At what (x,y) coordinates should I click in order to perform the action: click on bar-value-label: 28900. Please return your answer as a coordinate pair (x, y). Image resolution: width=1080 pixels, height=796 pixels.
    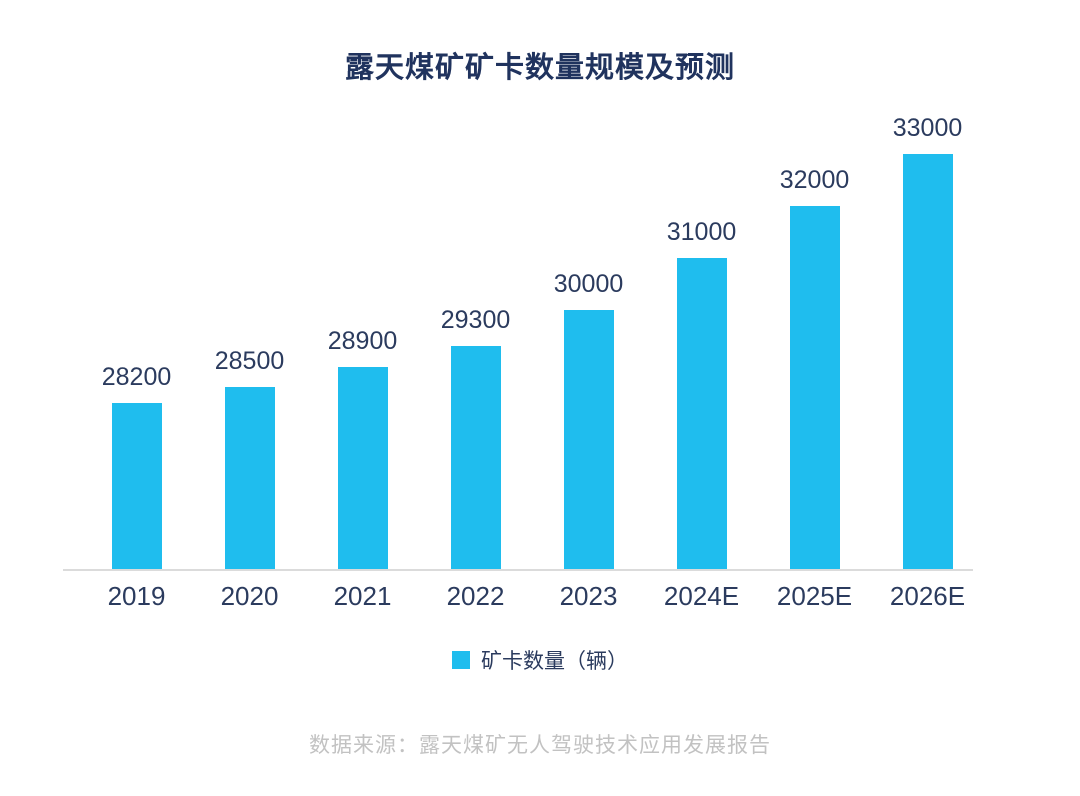
    Looking at the image, I should click on (362, 341).